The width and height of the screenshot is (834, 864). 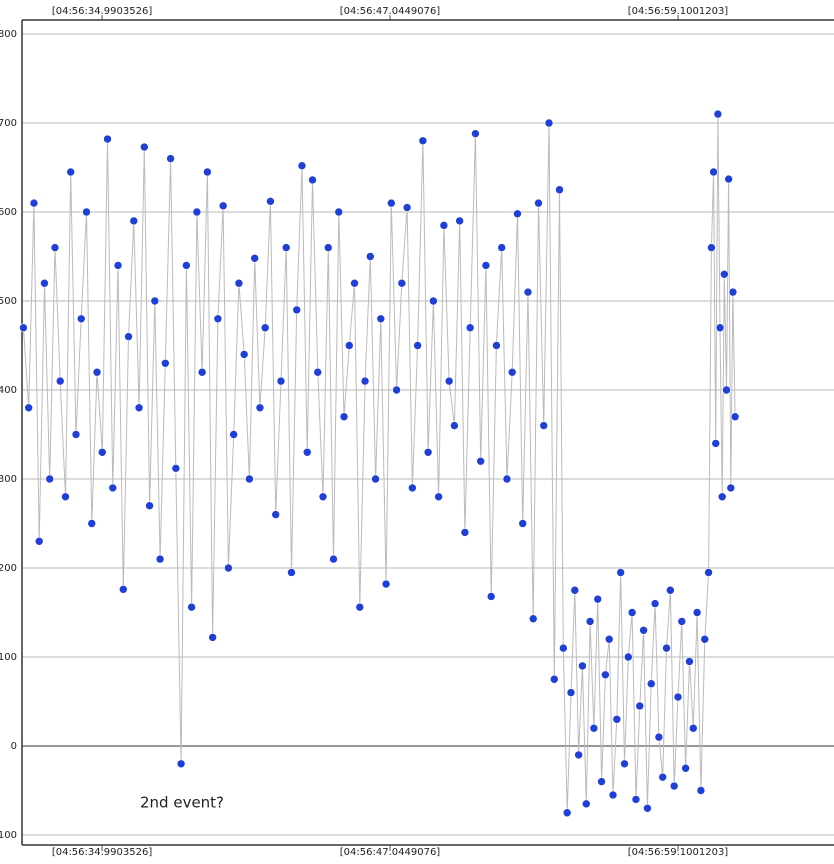 What do you see at coordinates (8, 212) in the screenshot?
I see `y-tick-label: 600` at bounding box center [8, 212].